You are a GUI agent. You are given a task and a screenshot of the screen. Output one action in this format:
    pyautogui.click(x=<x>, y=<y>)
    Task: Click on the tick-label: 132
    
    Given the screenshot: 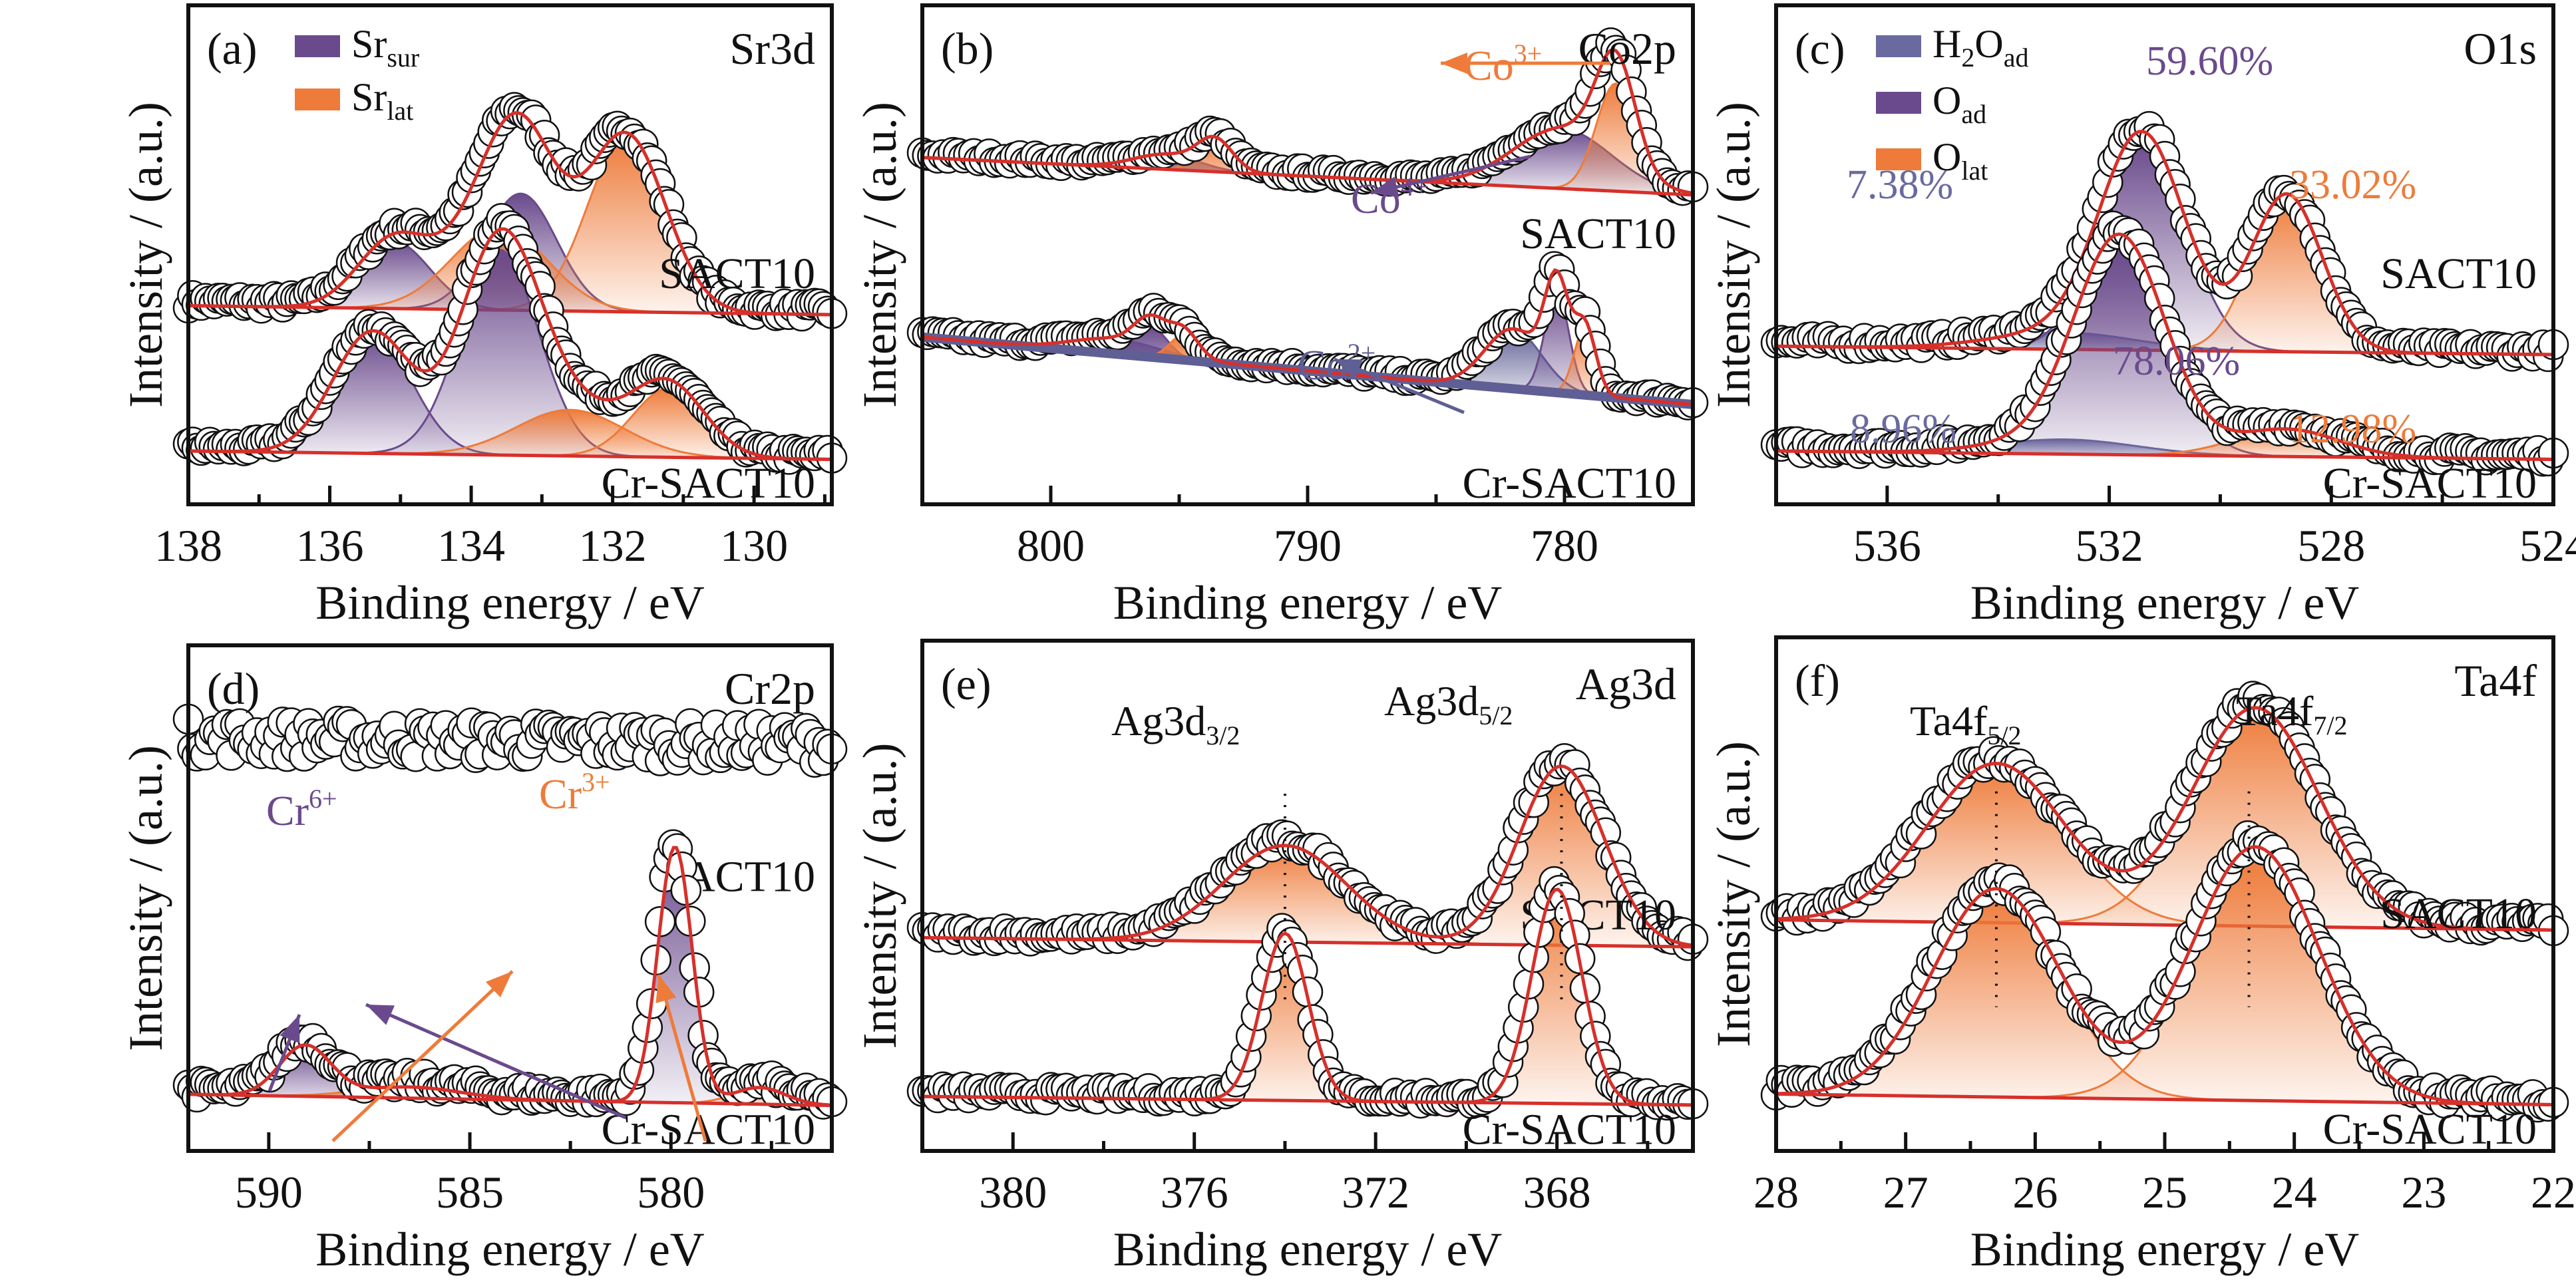 What is the action you would take?
    pyautogui.click(x=613, y=545)
    